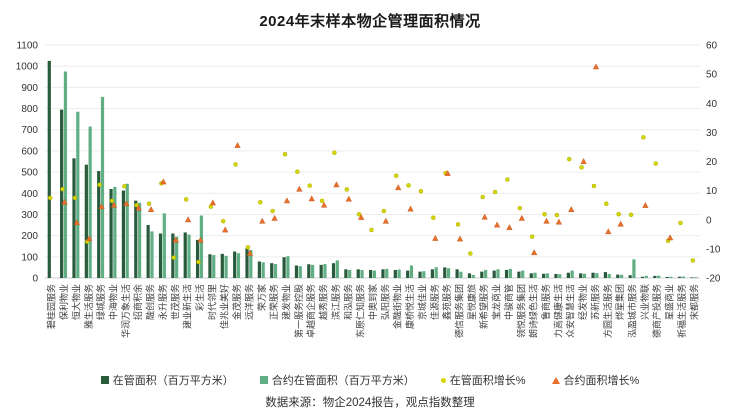 The image size is (740, 417). I want to click on x-axis-label: 方圆生活服务, so click(607, 311).